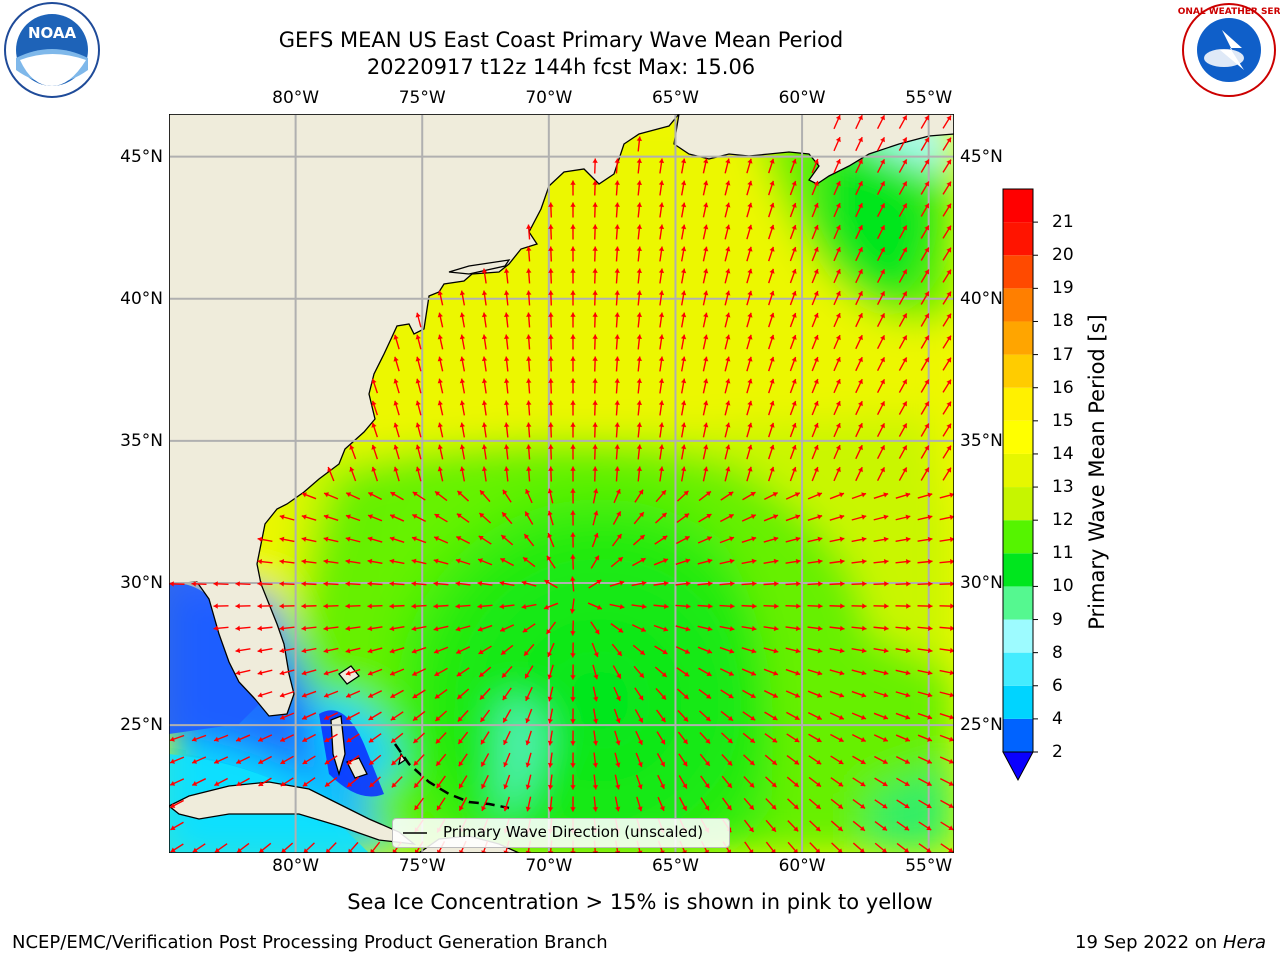  I want to click on lon-tick-label: 60°W, so click(802, 866).